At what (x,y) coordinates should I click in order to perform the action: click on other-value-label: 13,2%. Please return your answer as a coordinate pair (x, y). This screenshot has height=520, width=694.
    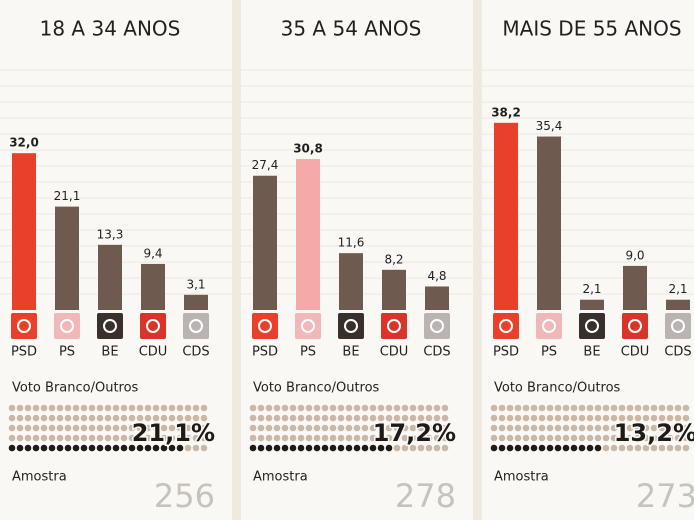
    Looking at the image, I should click on (654, 433).